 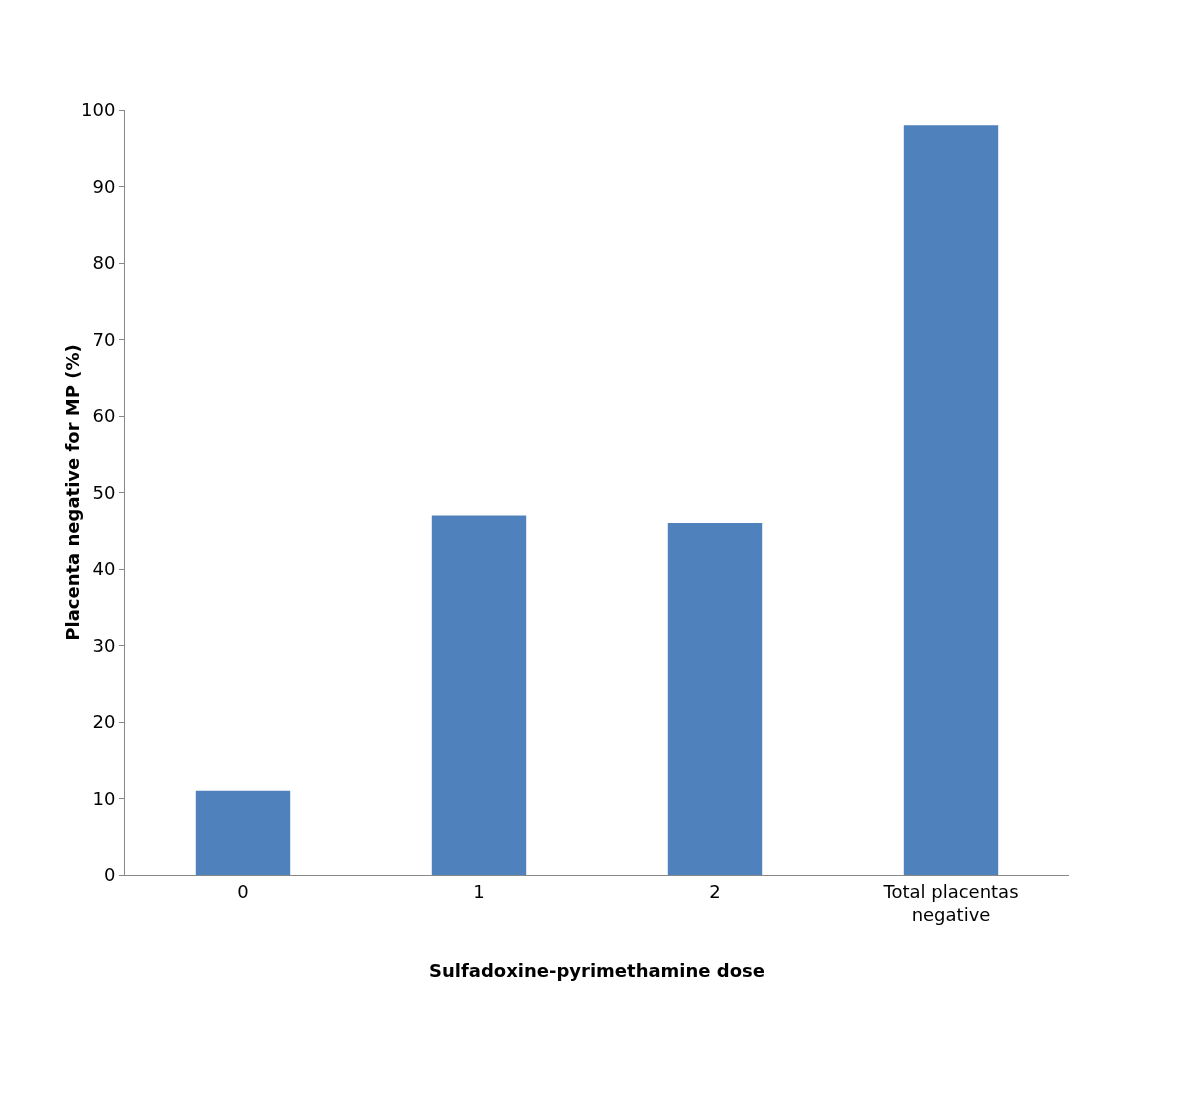 I want to click on x-tick-label: 0, so click(x=243, y=891).